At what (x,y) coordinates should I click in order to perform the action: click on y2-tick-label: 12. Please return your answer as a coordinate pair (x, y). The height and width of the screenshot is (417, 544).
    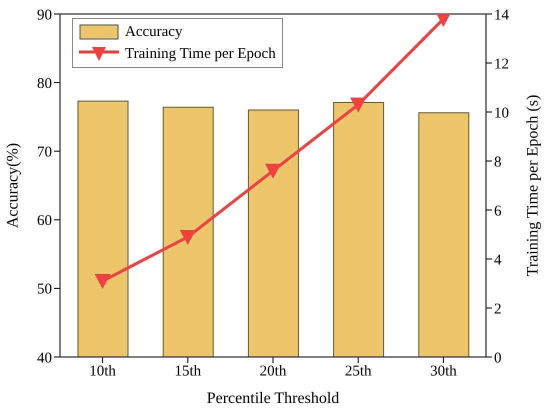
    Looking at the image, I should click on (501, 64).